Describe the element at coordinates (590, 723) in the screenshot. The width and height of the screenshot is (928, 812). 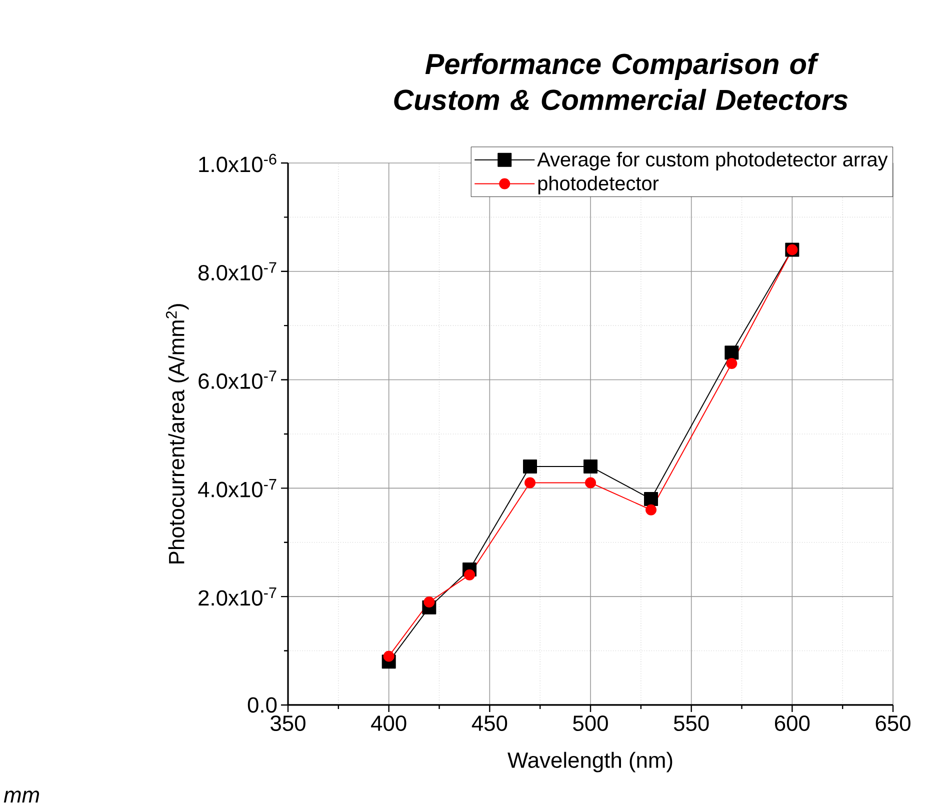
I see `x-tick-label: 500` at that location.